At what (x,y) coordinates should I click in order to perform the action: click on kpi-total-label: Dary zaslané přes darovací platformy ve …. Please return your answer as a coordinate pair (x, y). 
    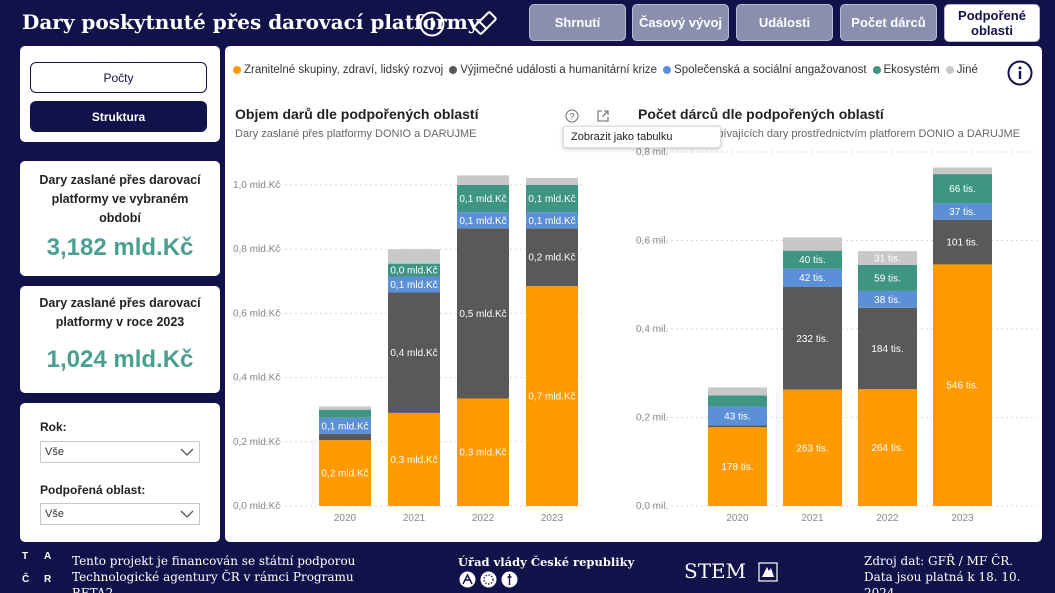
    Looking at the image, I should click on (120, 199).